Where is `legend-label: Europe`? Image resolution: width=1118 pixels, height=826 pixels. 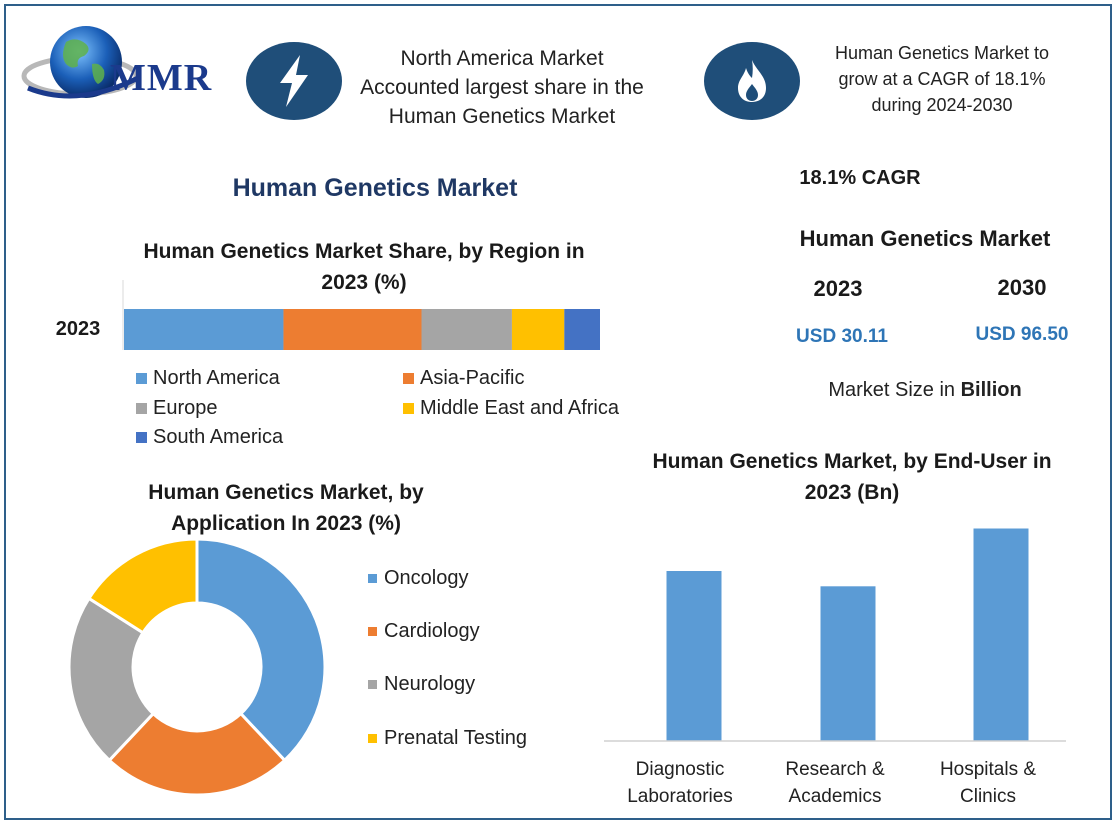 legend-label: Europe is located at coordinates (185, 408).